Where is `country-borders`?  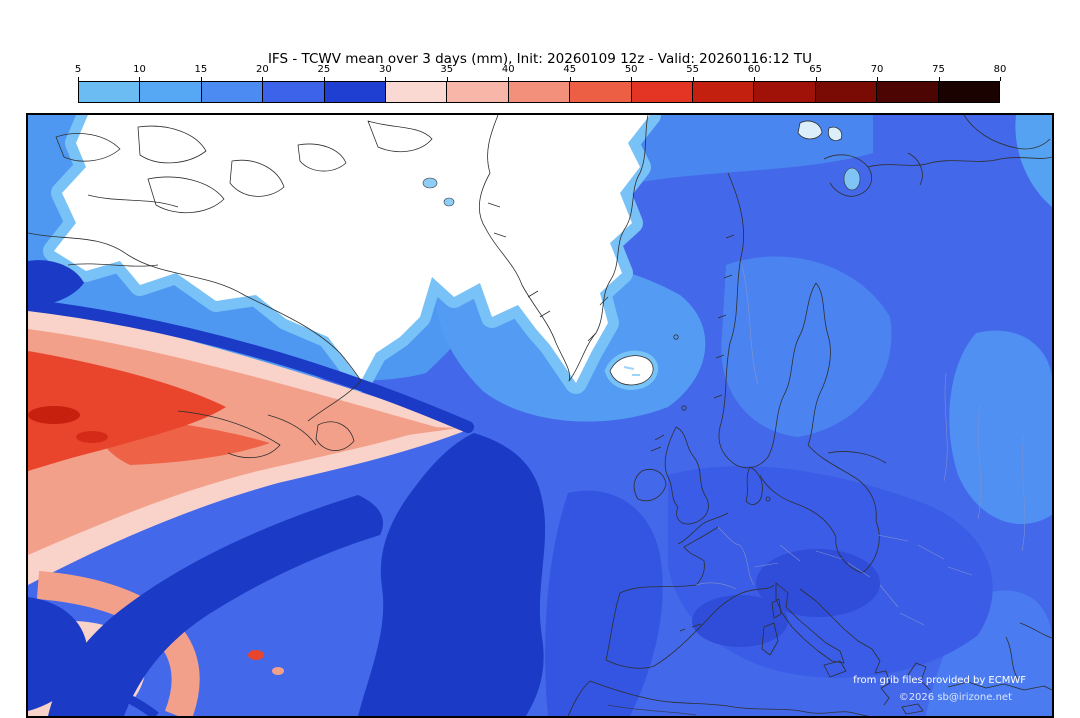
country-borders is located at coordinates (834, 445).